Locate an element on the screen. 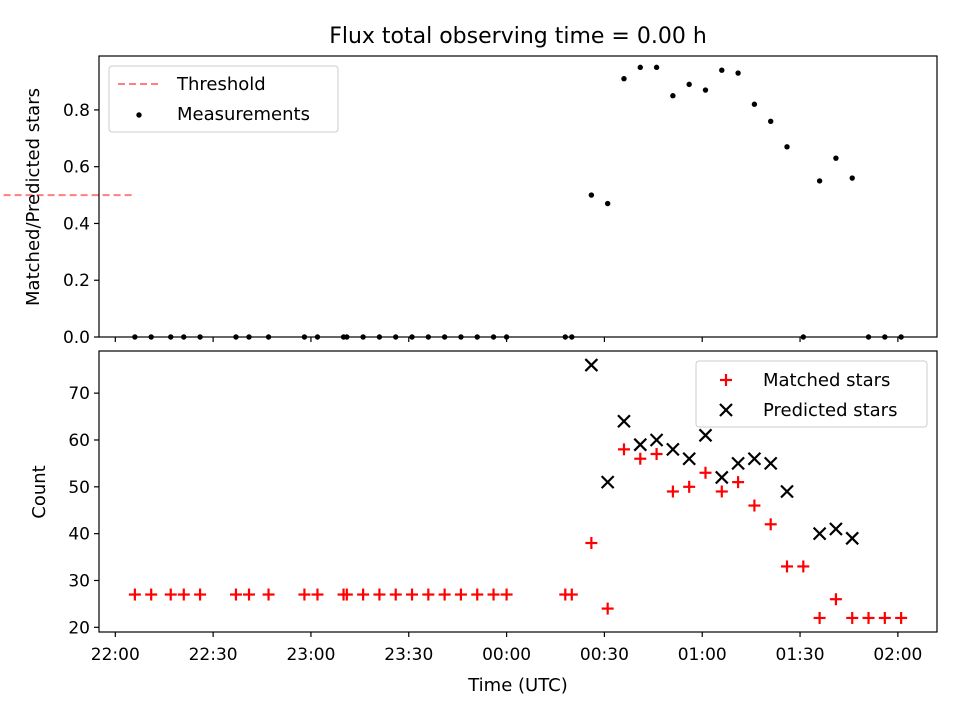 The height and width of the screenshot is (720, 960). ratio-legend: Threshold Measurements is located at coordinates (223, 99).